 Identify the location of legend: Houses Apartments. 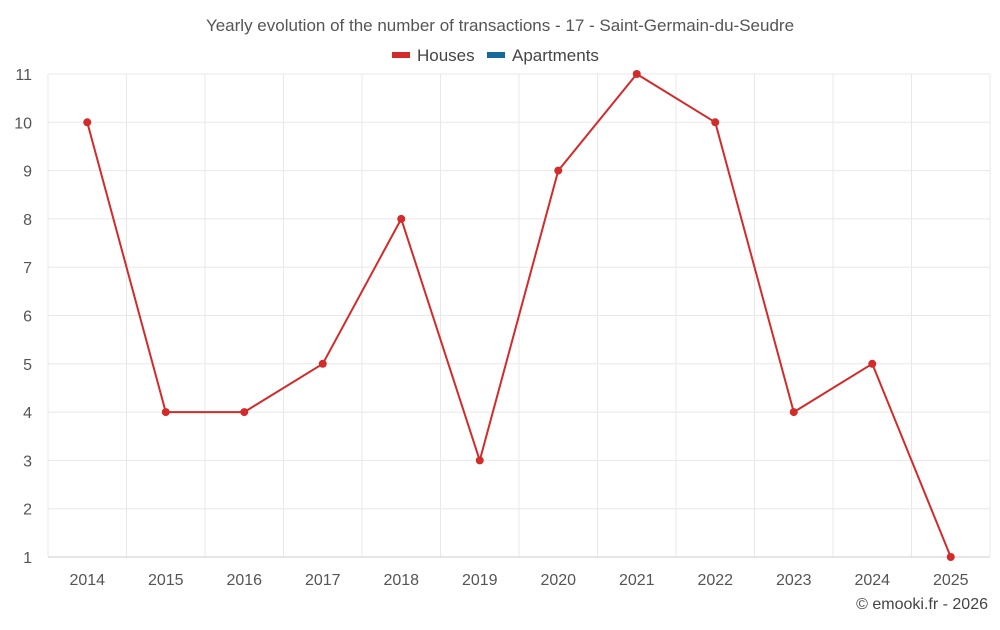
(495, 55).